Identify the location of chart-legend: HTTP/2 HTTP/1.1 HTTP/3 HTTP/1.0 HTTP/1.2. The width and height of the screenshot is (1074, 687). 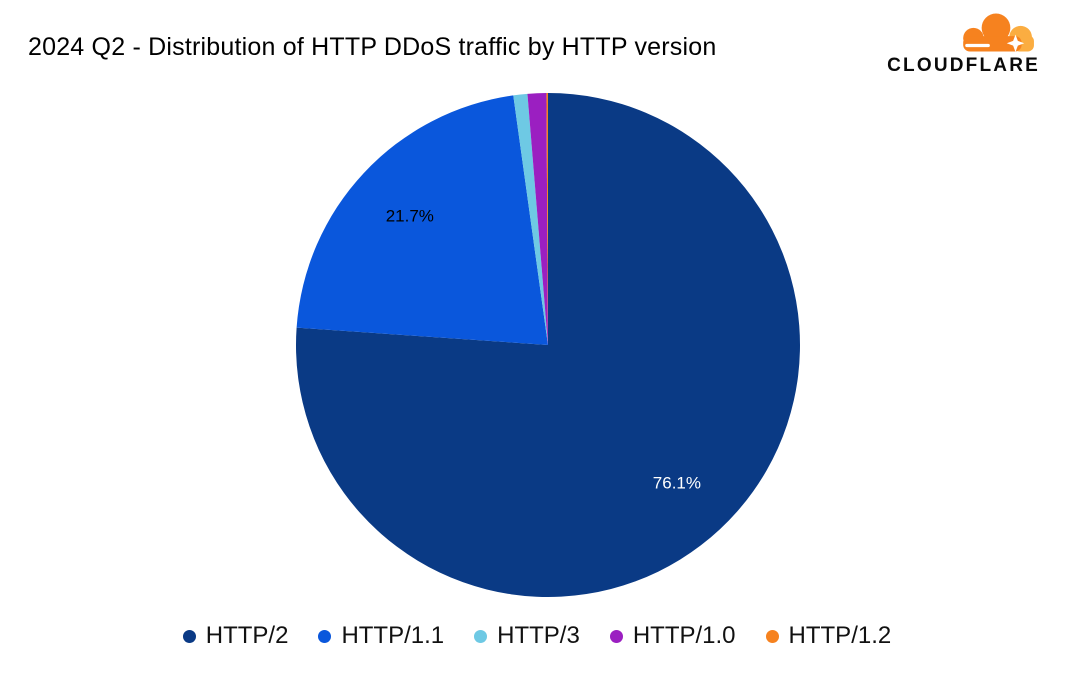
(537, 636).